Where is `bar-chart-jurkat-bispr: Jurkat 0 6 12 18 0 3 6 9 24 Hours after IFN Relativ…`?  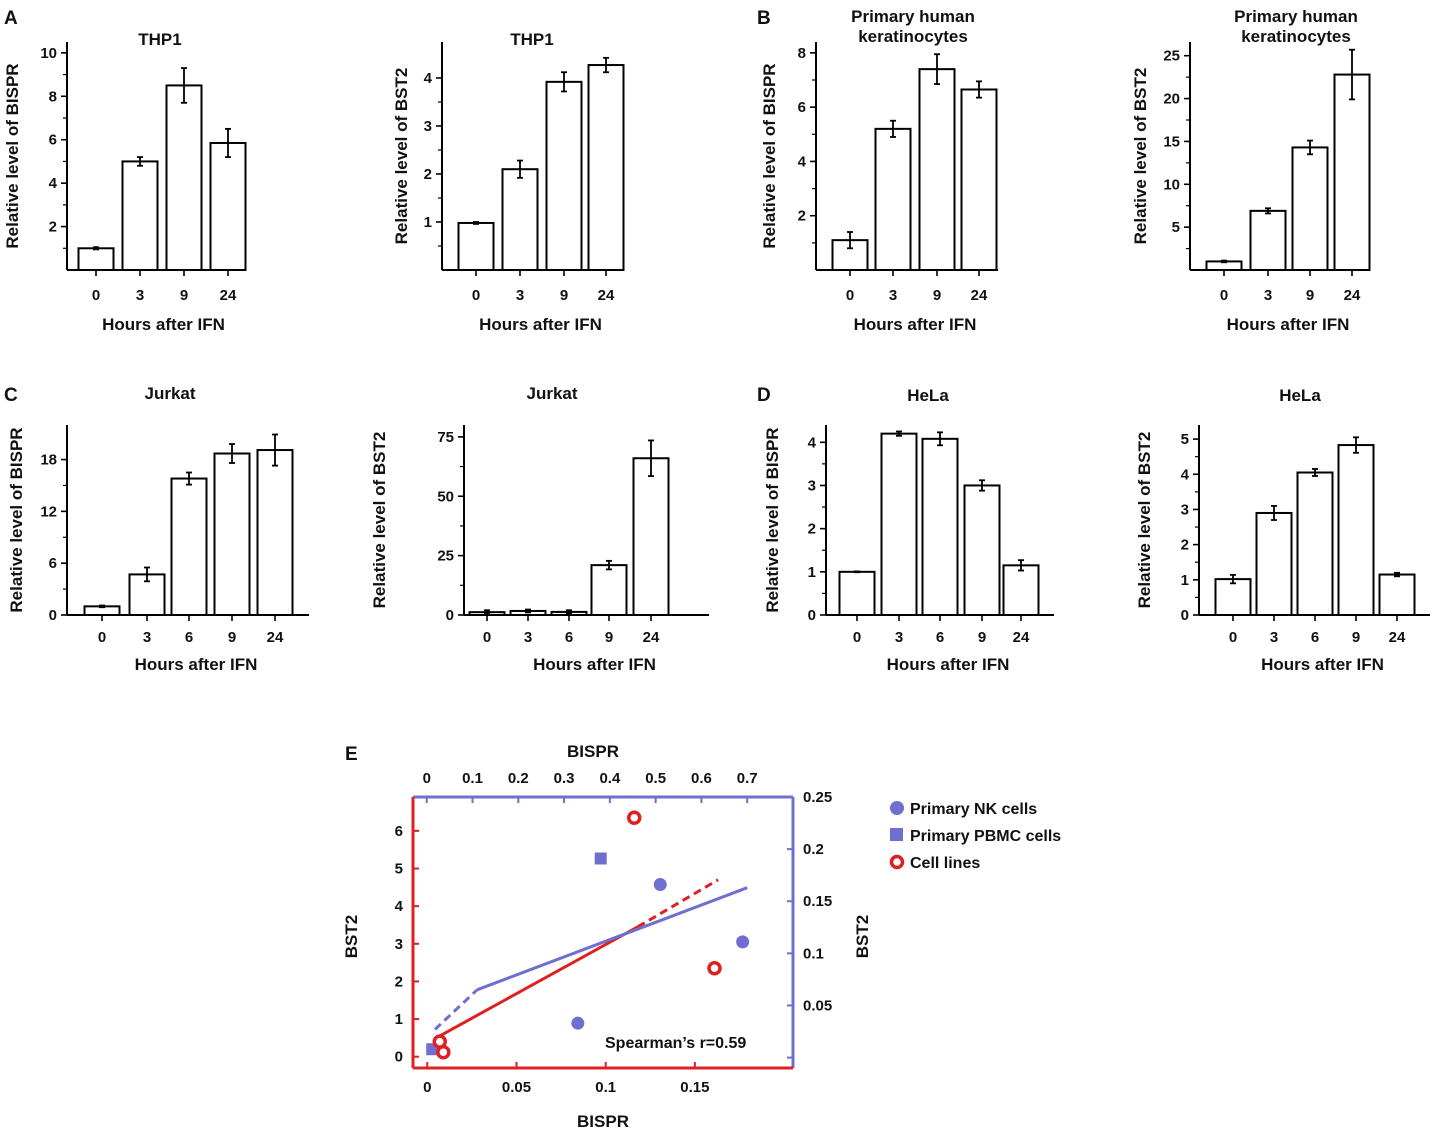
bar-chart-jurkat-bispr: Jurkat 0 6 12 18 0 3 6 9 24 Hours after IFN Relativ… is located at coordinates (158, 529).